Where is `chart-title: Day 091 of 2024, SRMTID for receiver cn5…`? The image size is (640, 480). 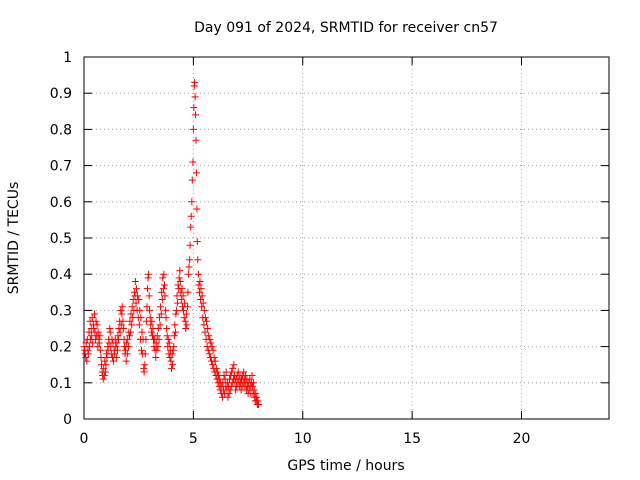 chart-title: Day 091 of 2024, SRMTID for receiver cn5… is located at coordinates (346, 28).